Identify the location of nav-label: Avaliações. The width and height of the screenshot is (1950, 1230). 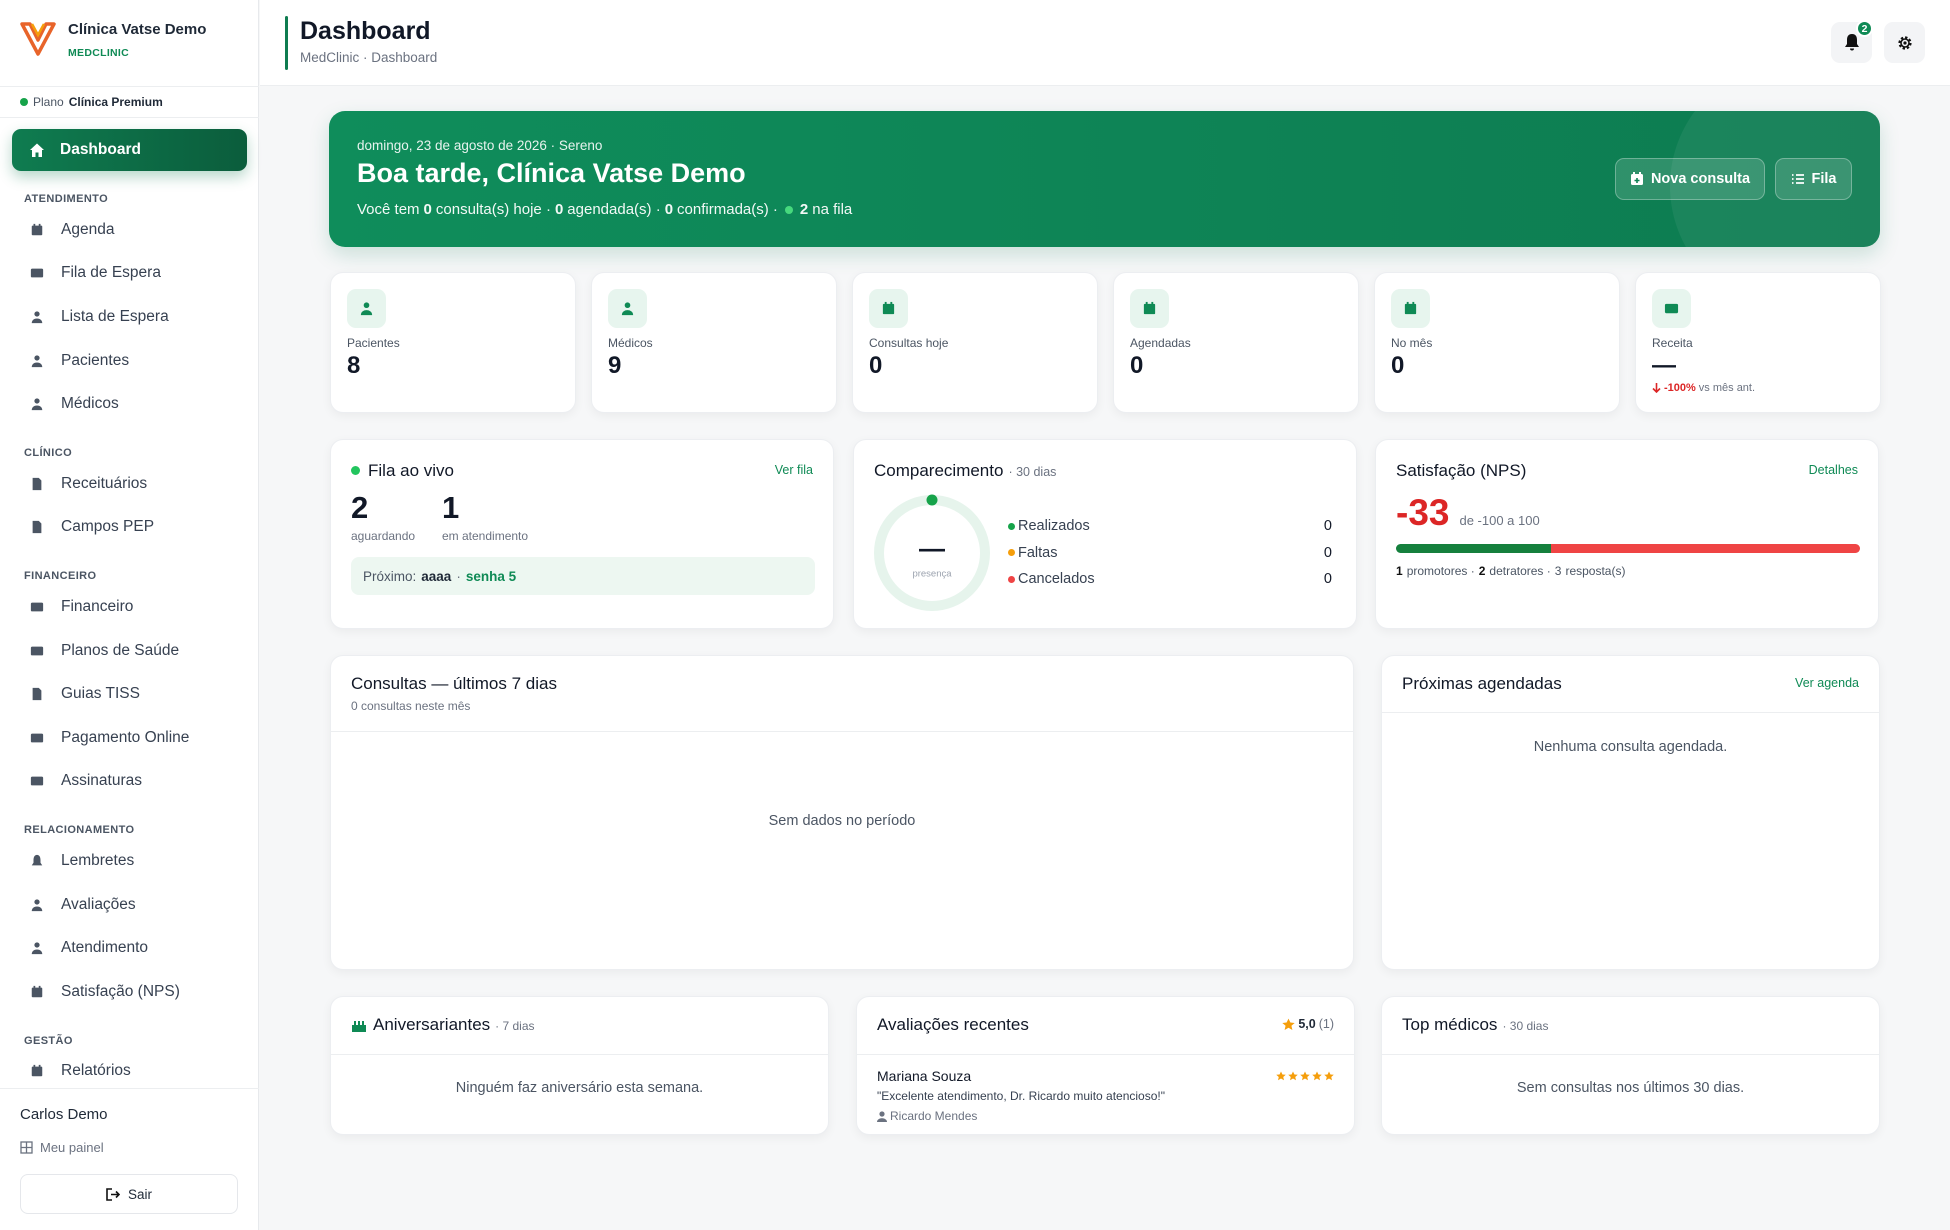
(98, 904).